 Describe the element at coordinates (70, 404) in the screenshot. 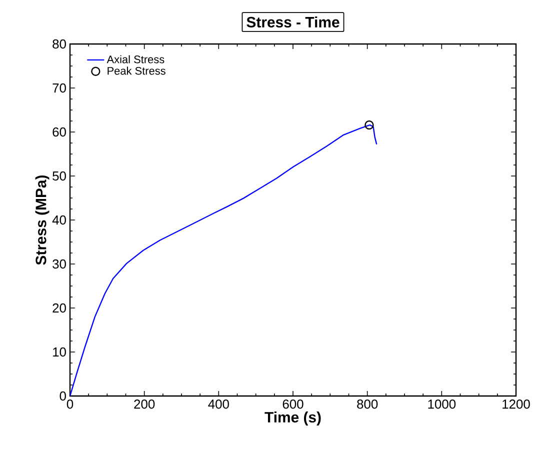

I see `x-tick-label: 0` at that location.